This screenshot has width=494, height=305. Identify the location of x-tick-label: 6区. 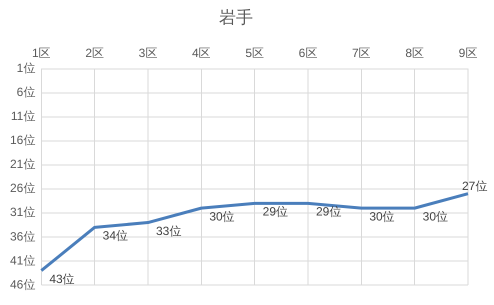
(308, 53).